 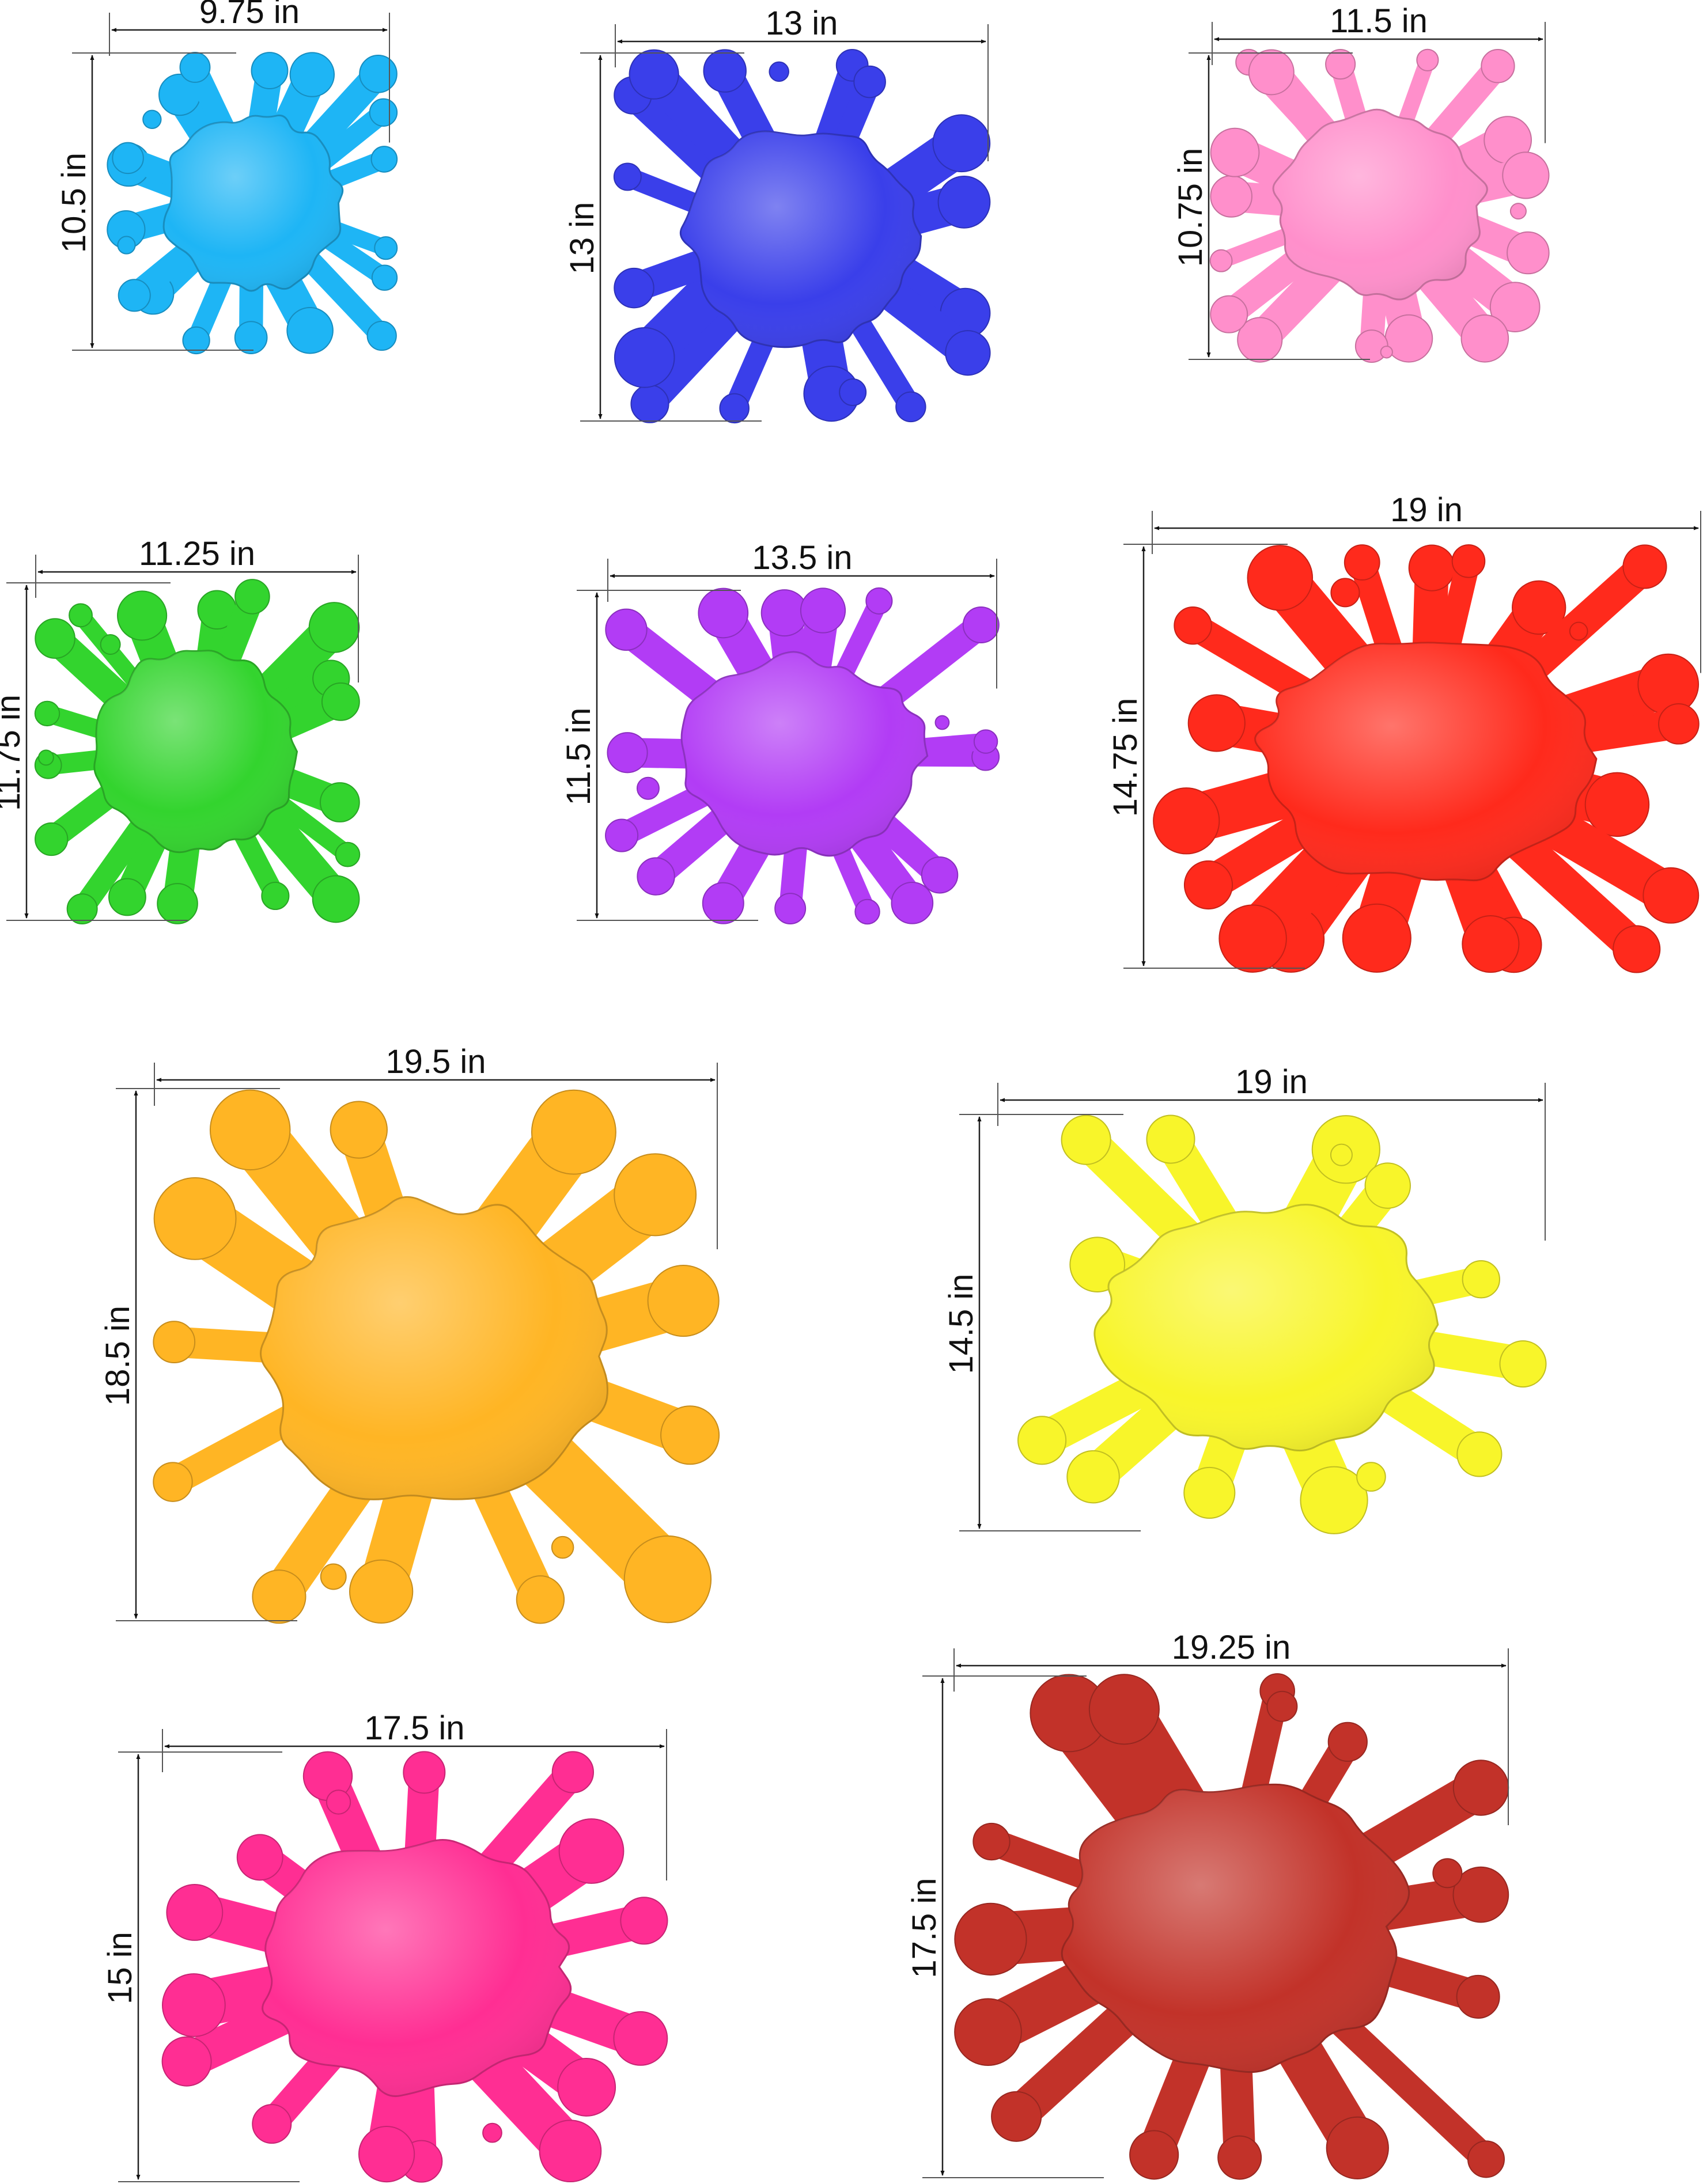 What do you see at coordinates (94, 751) in the screenshot?
I see `height-dimension: 11.75 in` at bounding box center [94, 751].